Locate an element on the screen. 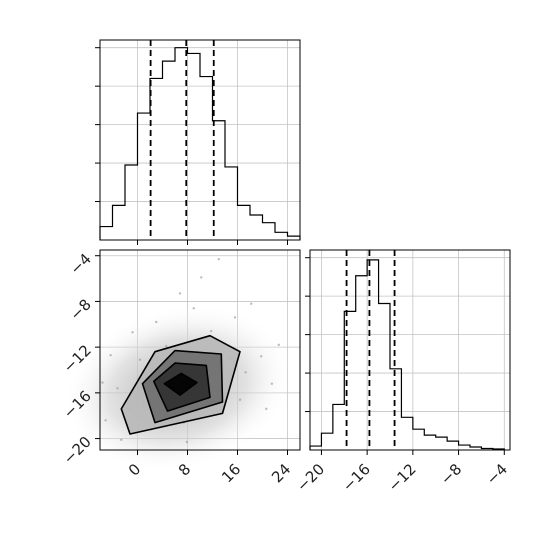 This screenshot has height=550, width=550. scatter-ytick-label-0: −4 is located at coordinates (80, 264).